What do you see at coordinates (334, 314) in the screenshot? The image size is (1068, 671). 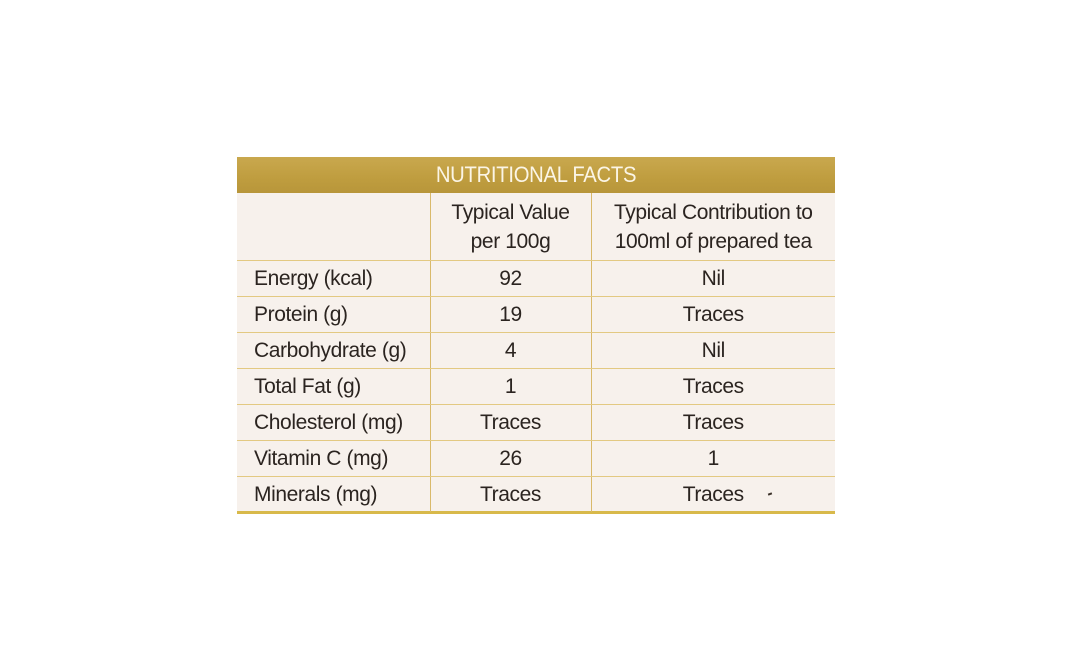 I see `nutrient-name: Protein (g)` at bounding box center [334, 314].